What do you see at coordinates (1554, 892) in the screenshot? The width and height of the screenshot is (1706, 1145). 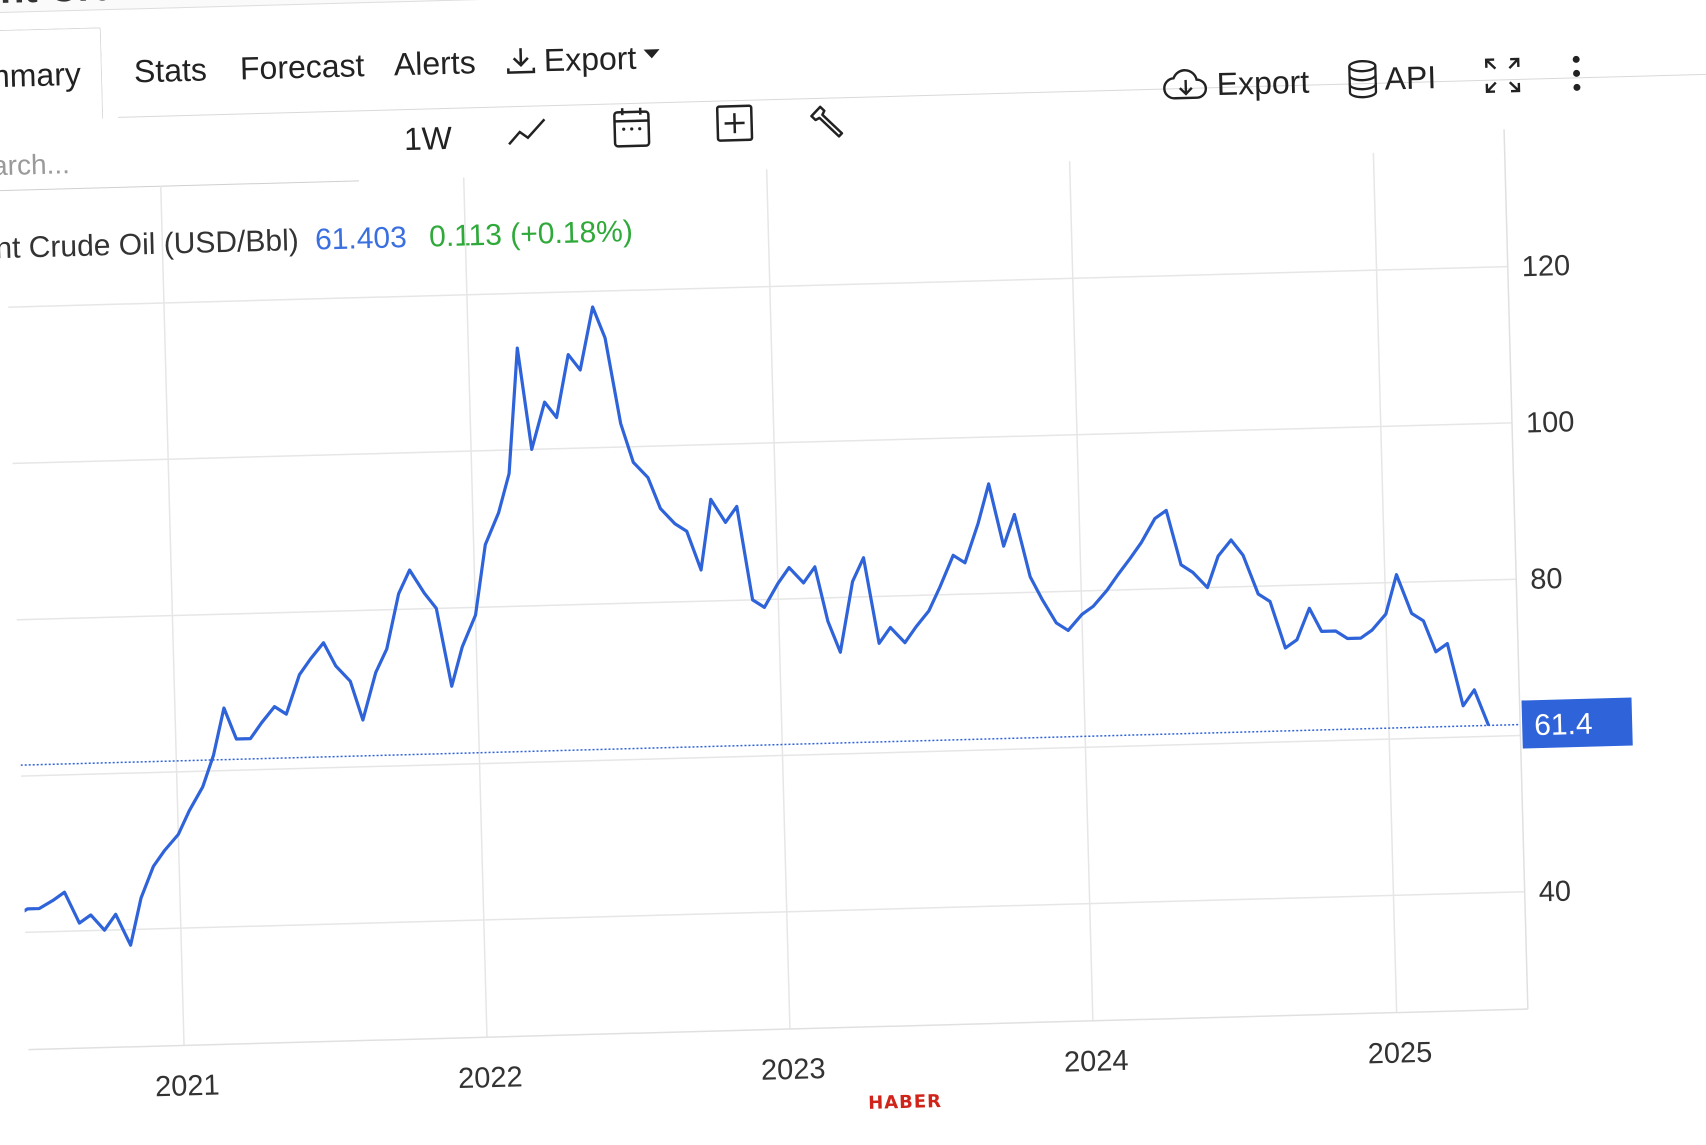 I see `y-tick-label: 40` at bounding box center [1554, 892].